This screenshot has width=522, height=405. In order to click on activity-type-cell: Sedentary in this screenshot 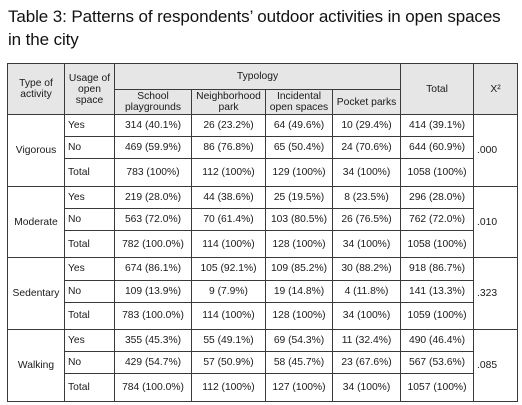, I will do `click(36, 294)`.